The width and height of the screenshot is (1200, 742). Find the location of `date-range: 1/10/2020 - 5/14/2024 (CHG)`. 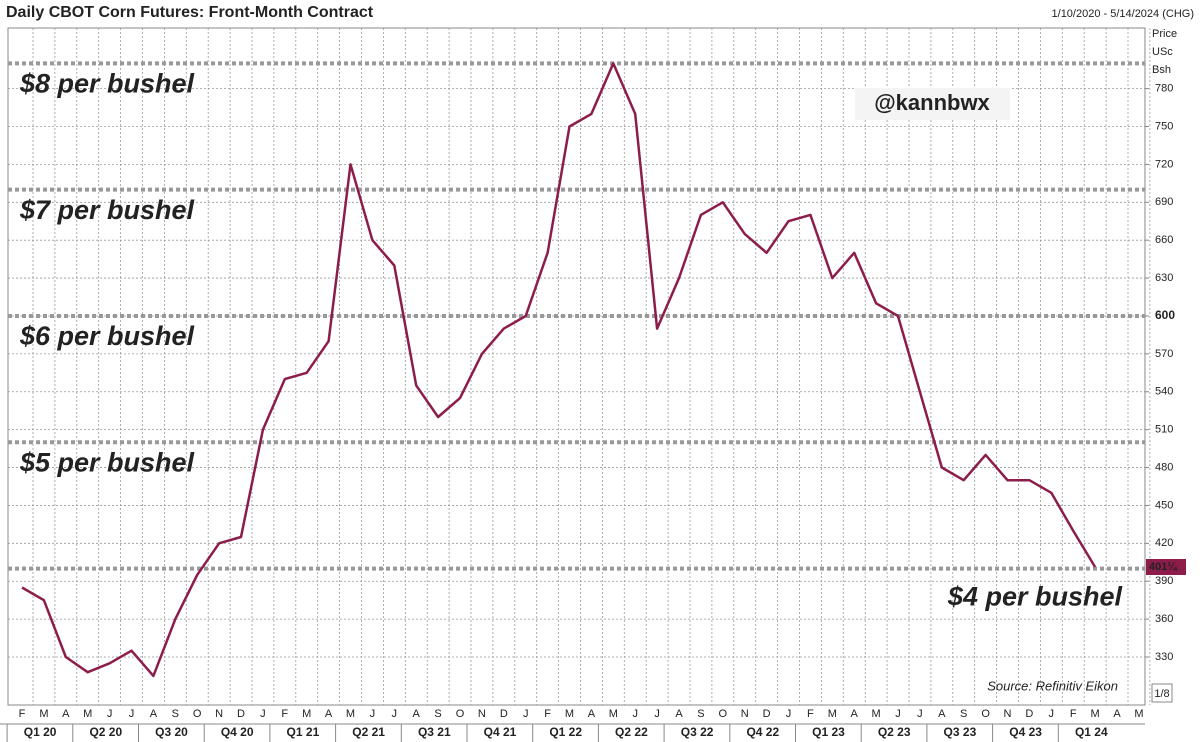

date-range: 1/10/2020 - 5/14/2024 (CHG) is located at coordinates (1123, 14).